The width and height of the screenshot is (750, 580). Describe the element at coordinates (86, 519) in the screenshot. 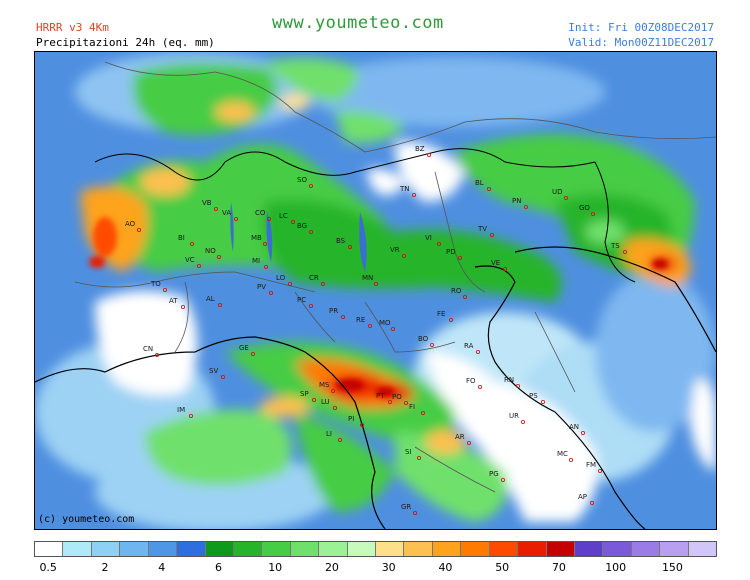

I see `copyright-label: (c) youmeteo.com` at that location.